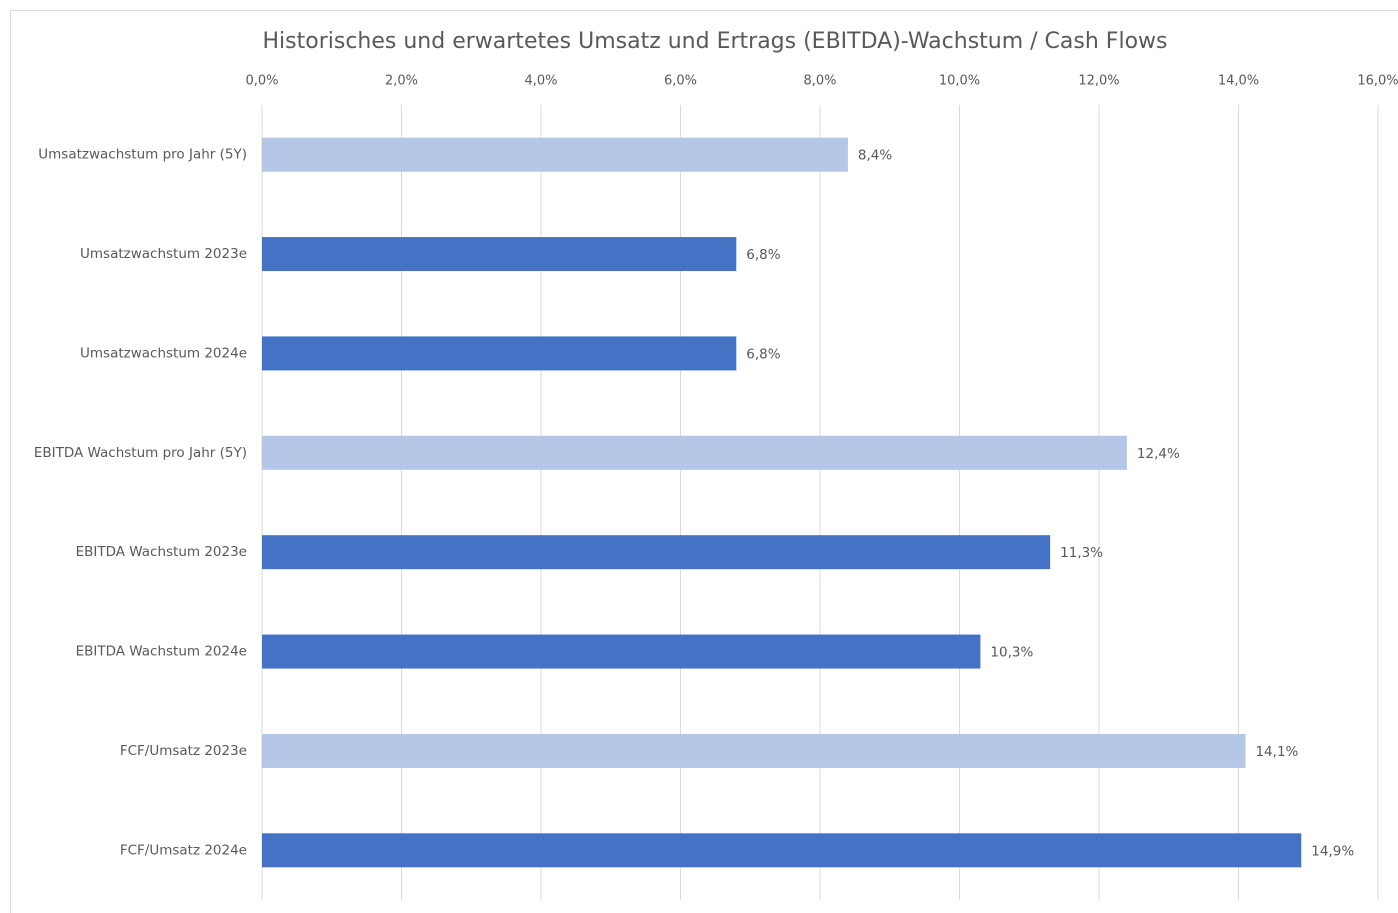  Describe the element at coordinates (261, 81) in the screenshot. I see `x-tick-label: 0,0%` at that location.